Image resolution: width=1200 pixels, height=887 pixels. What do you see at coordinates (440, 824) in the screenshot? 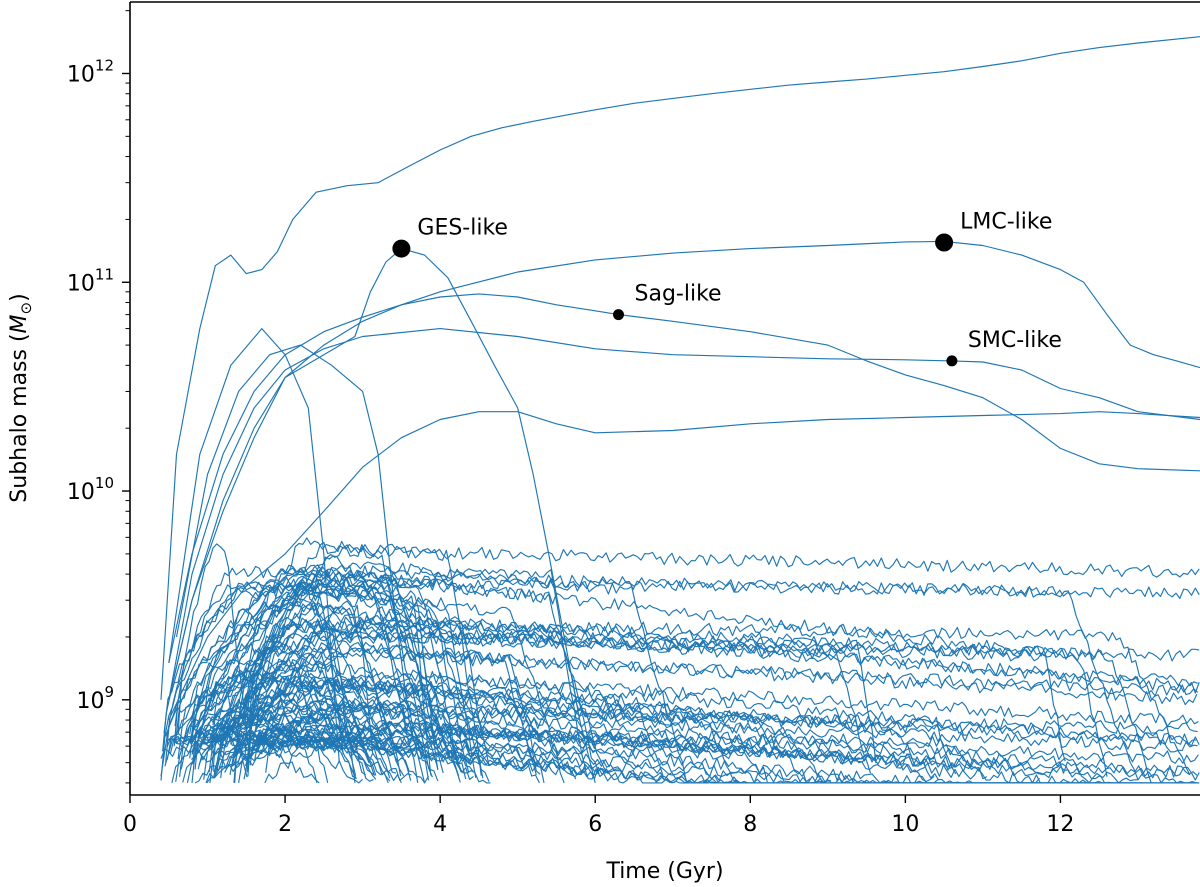
I see `x-tick-label: 4` at bounding box center [440, 824].